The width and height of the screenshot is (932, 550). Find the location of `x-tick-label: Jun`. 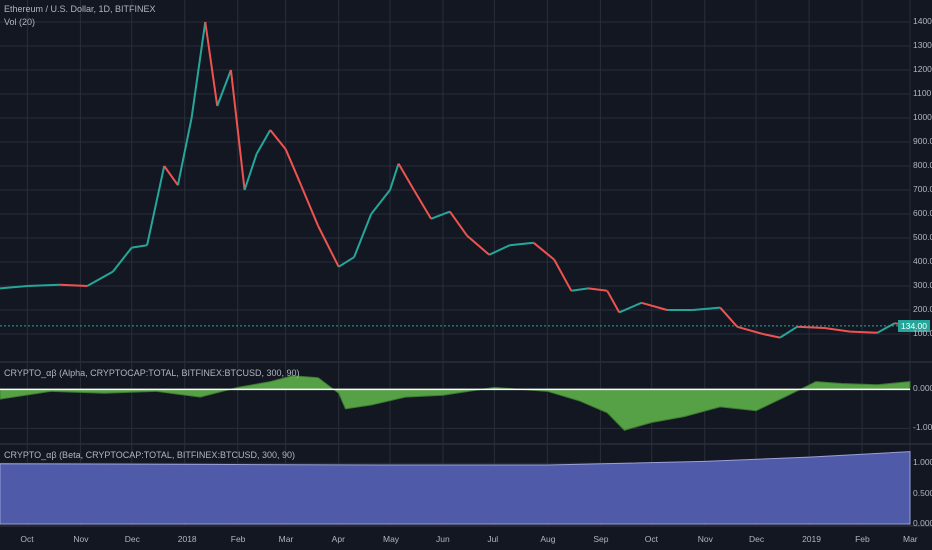

x-tick-label: Jun is located at coordinates (443, 539).